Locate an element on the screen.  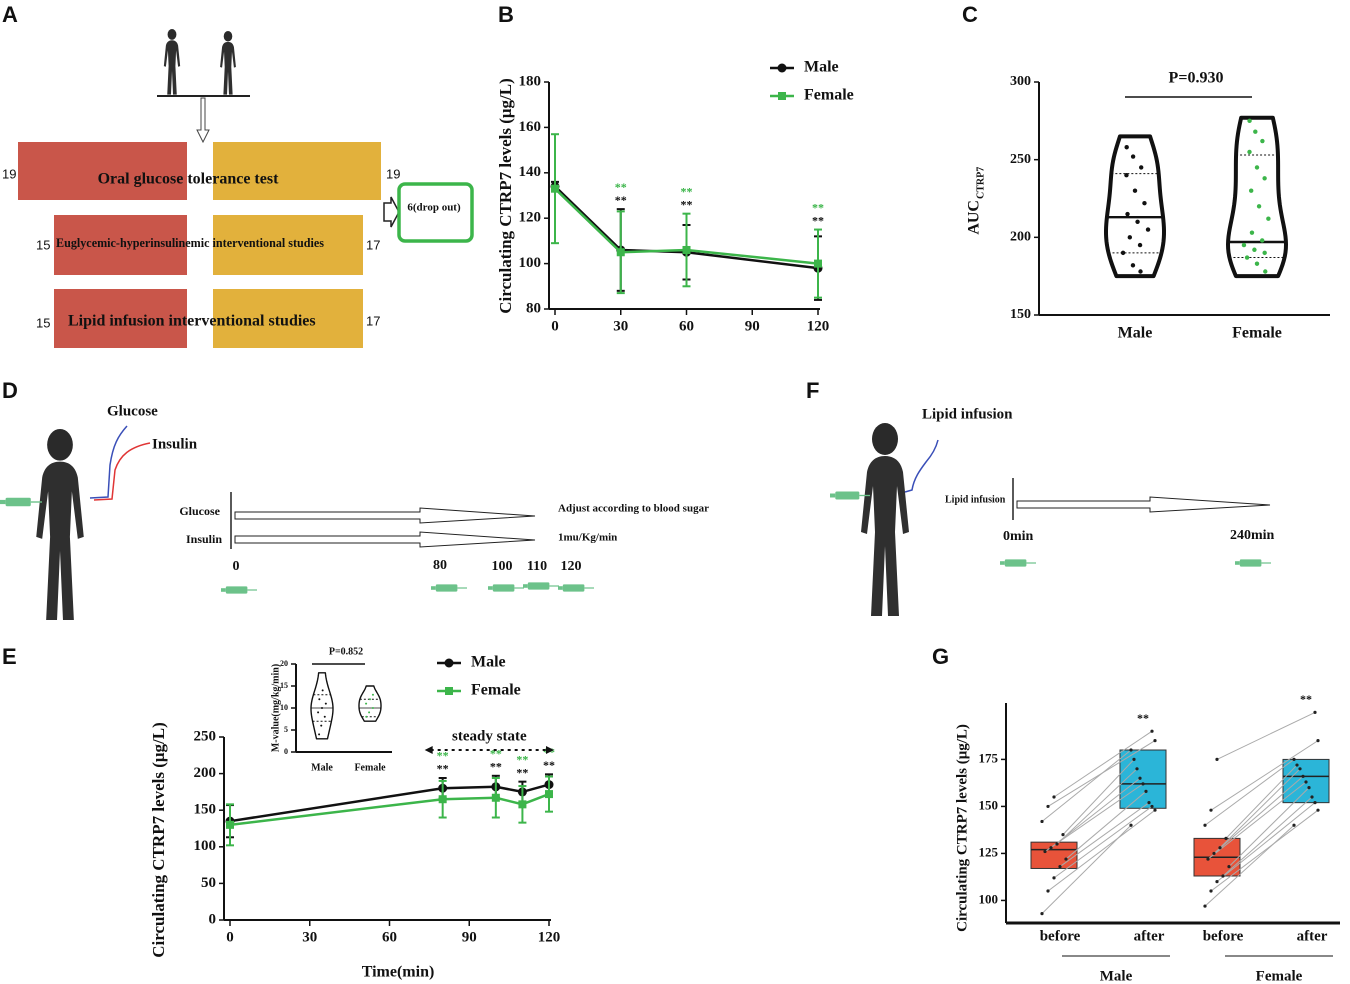
y-tick-label: 250 is located at coordinates (205, 736).